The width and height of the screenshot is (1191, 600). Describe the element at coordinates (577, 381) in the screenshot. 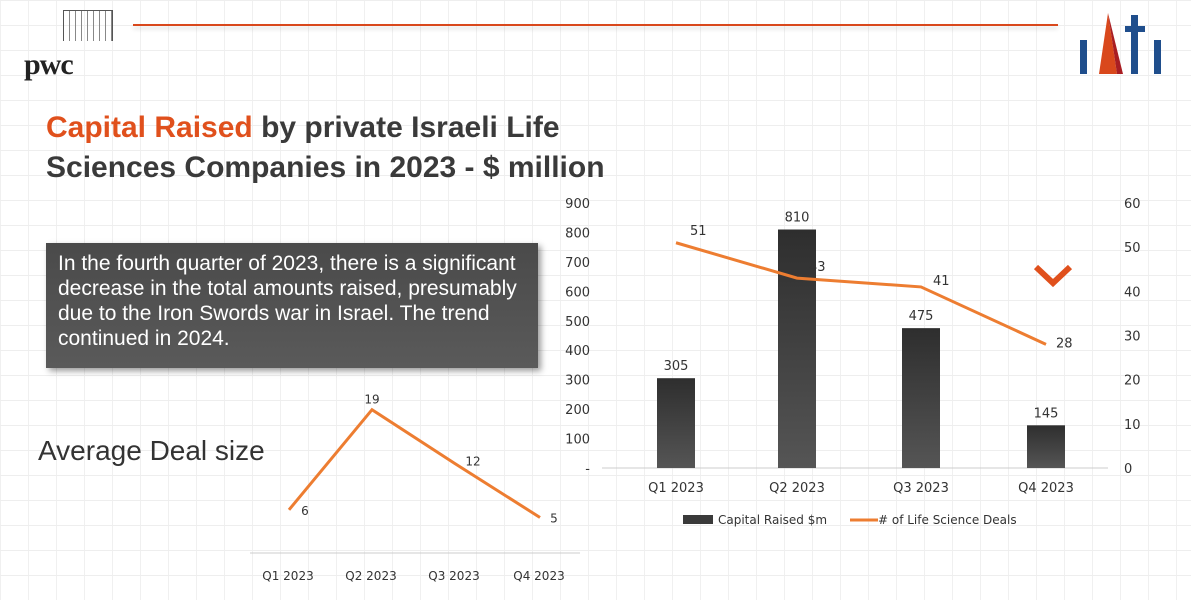

I see `left-axis-tick: 300` at that location.